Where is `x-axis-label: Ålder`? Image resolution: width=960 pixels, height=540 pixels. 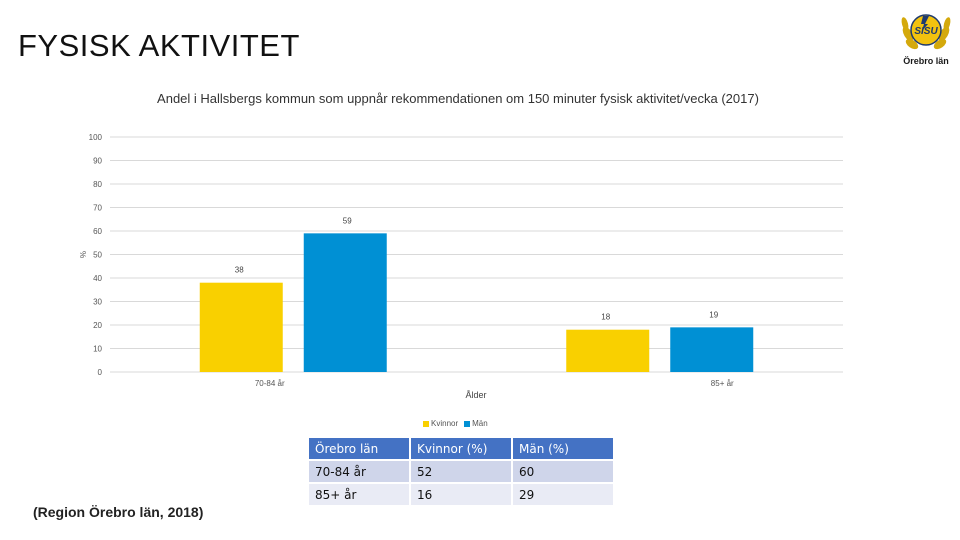 x-axis-label: Ålder is located at coordinates (475, 395).